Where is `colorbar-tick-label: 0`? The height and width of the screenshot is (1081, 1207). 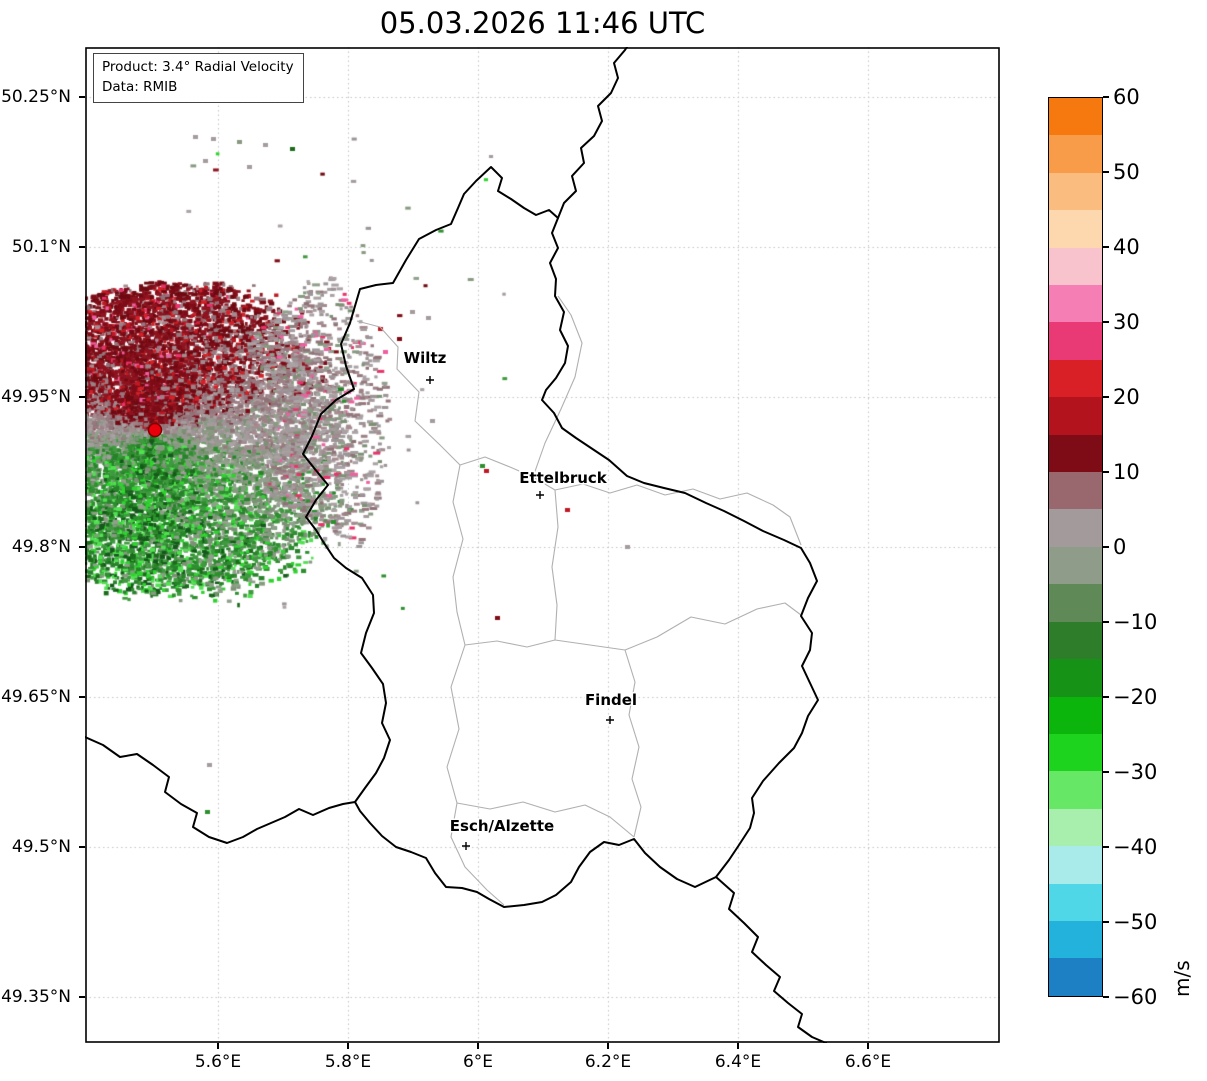 colorbar-tick-label: 0 is located at coordinates (1120, 547).